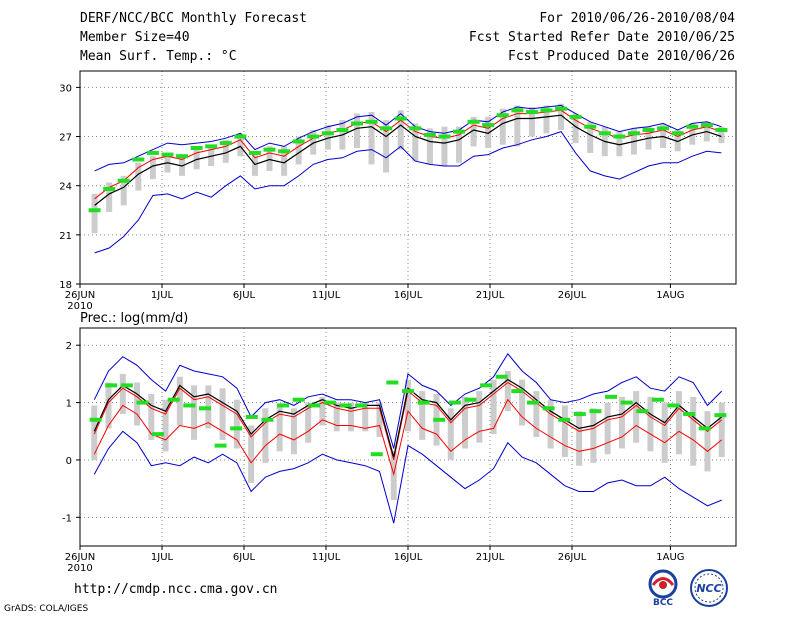 This screenshot has height=618, width=800. What do you see at coordinates (244, 557) in the screenshot?
I see `x-tick-label: 6JUL` at bounding box center [244, 557].